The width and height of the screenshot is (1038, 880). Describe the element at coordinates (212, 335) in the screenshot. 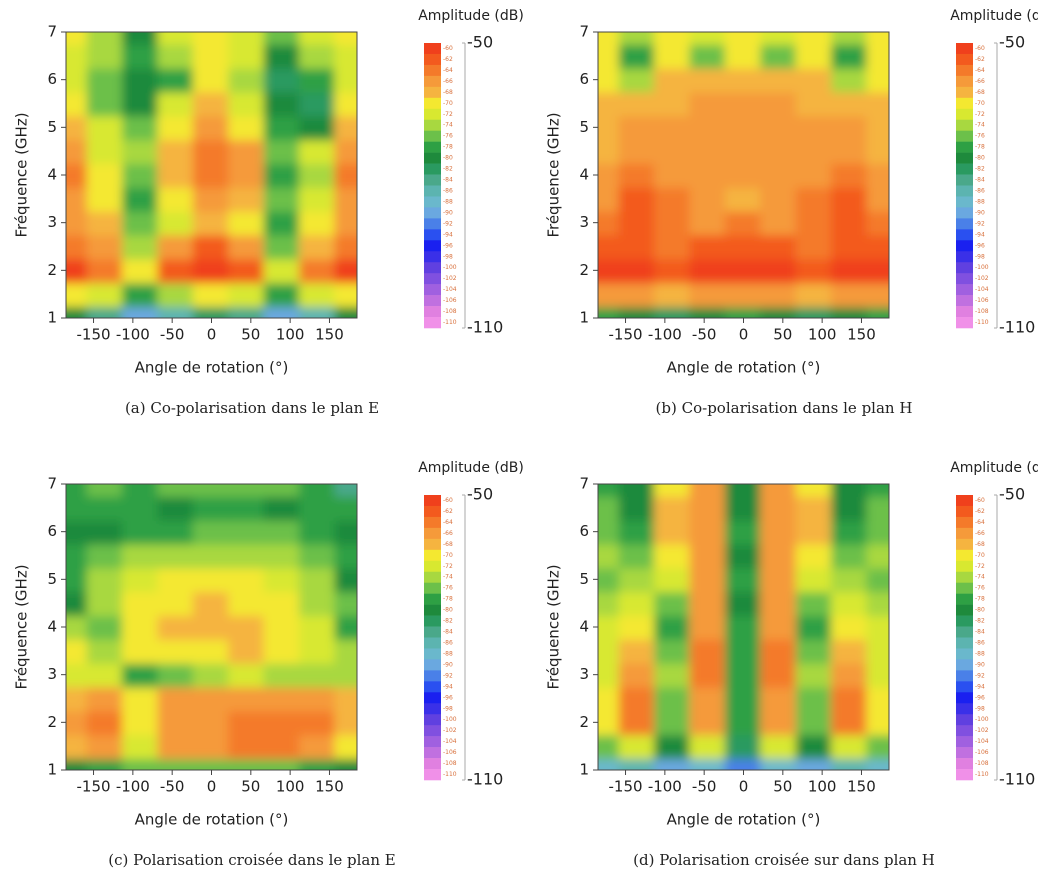

I see `x-tick-label: 0` at that location.